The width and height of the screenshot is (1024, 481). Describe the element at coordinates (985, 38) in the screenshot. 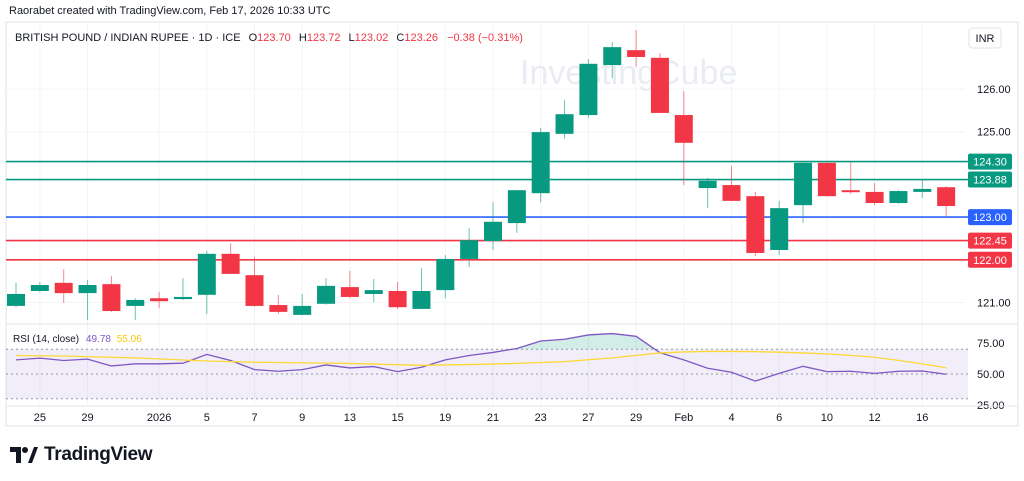

I see `currency-button: INR` at that location.